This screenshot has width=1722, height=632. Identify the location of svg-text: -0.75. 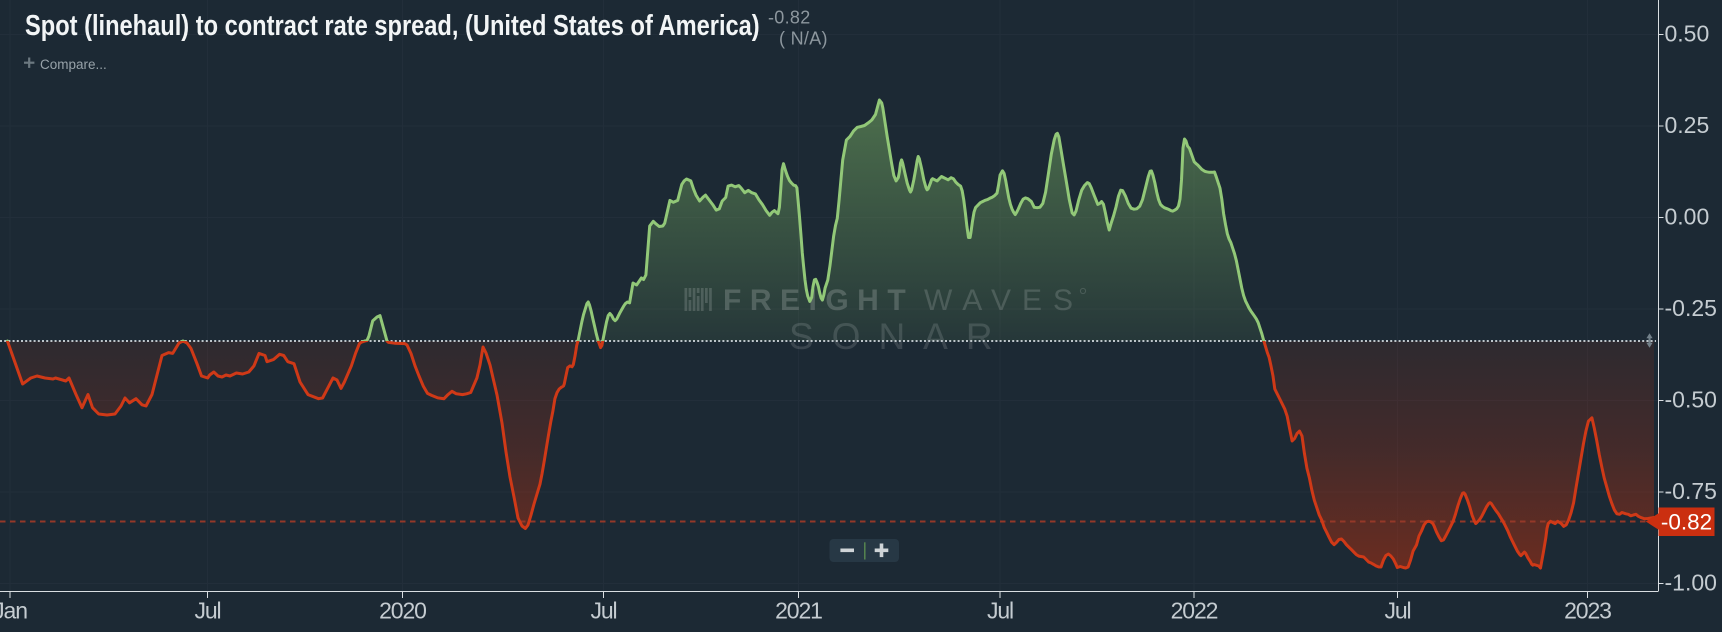
(1691, 491).